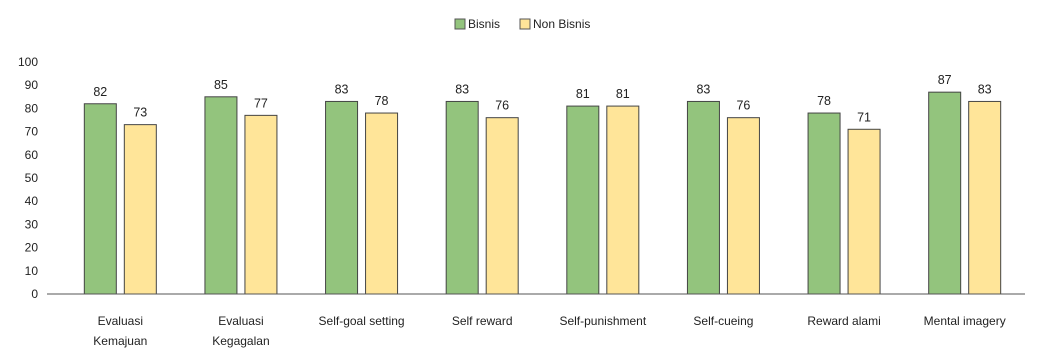  What do you see at coordinates (723, 321) in the screenshot?
I see `x-category-label: Self-cueing` at bounding box center [723, 321].